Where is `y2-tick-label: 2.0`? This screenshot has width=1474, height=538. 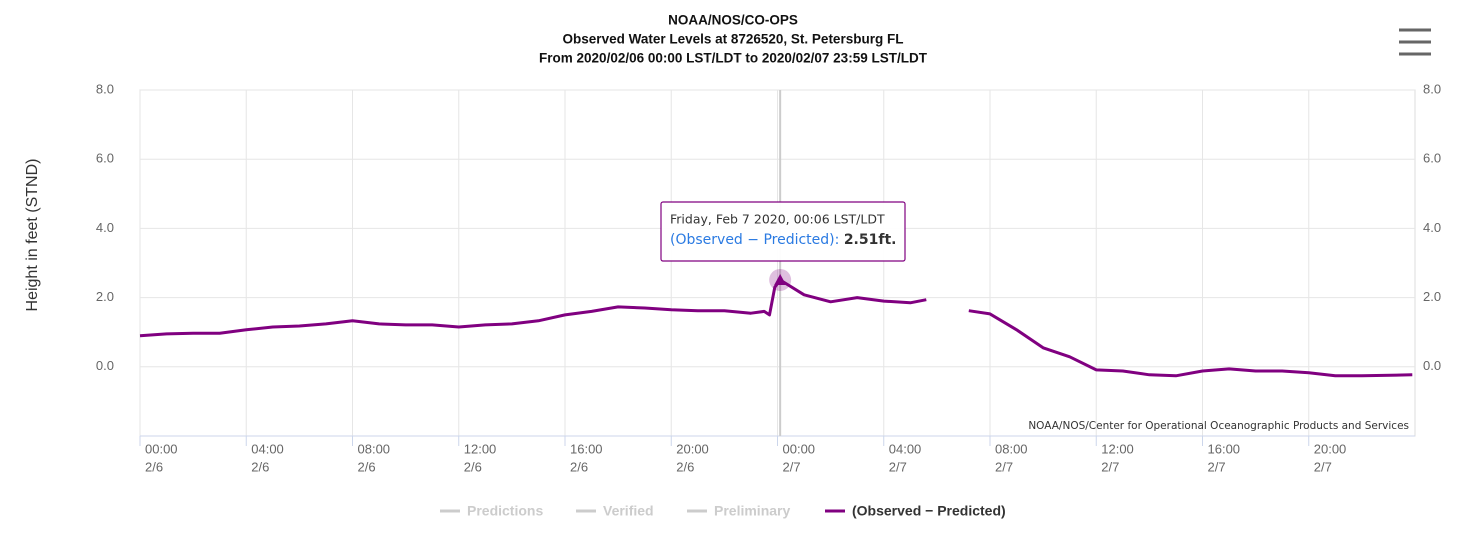 y2-tick-label: 2.0 is located at coordinates (1432, 296).